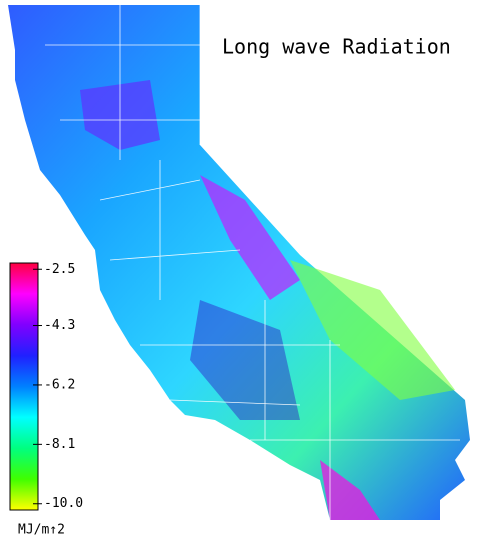 The width and height of the screenshot is (500, 550). I want to click on colorbar-unit: MJ/m↑2, so click(41, 530).